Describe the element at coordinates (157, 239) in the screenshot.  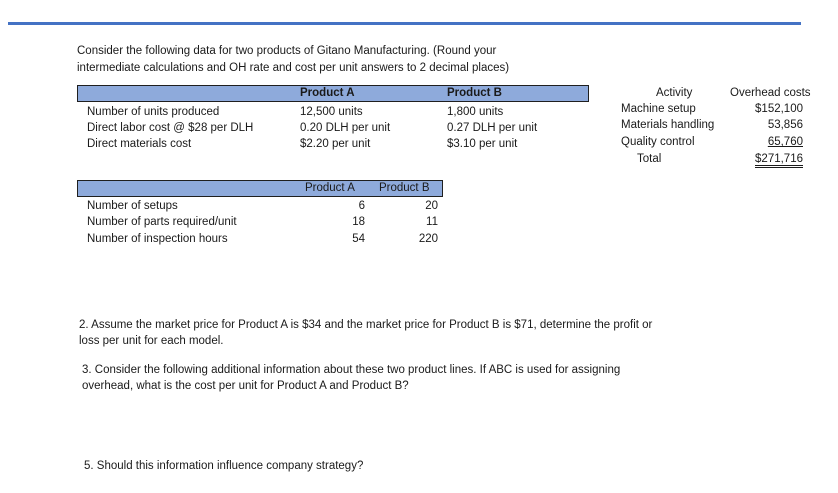
I see `table2-row-label: Number of inspection hours` at that location.